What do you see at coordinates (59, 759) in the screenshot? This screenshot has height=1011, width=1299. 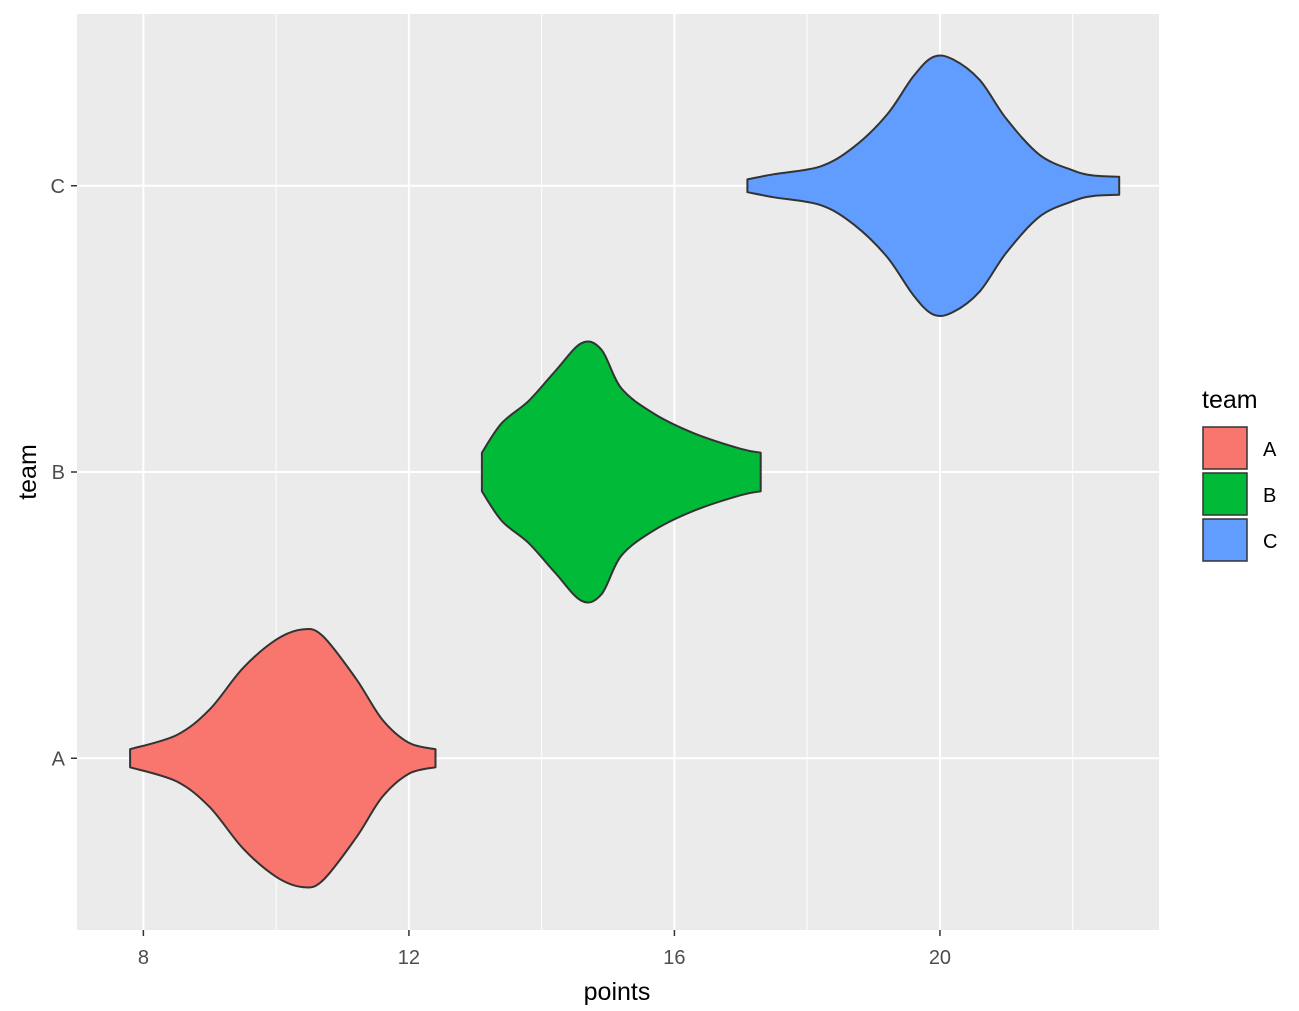 I see `y-tick-label: A` at bounding box center [59, 759].